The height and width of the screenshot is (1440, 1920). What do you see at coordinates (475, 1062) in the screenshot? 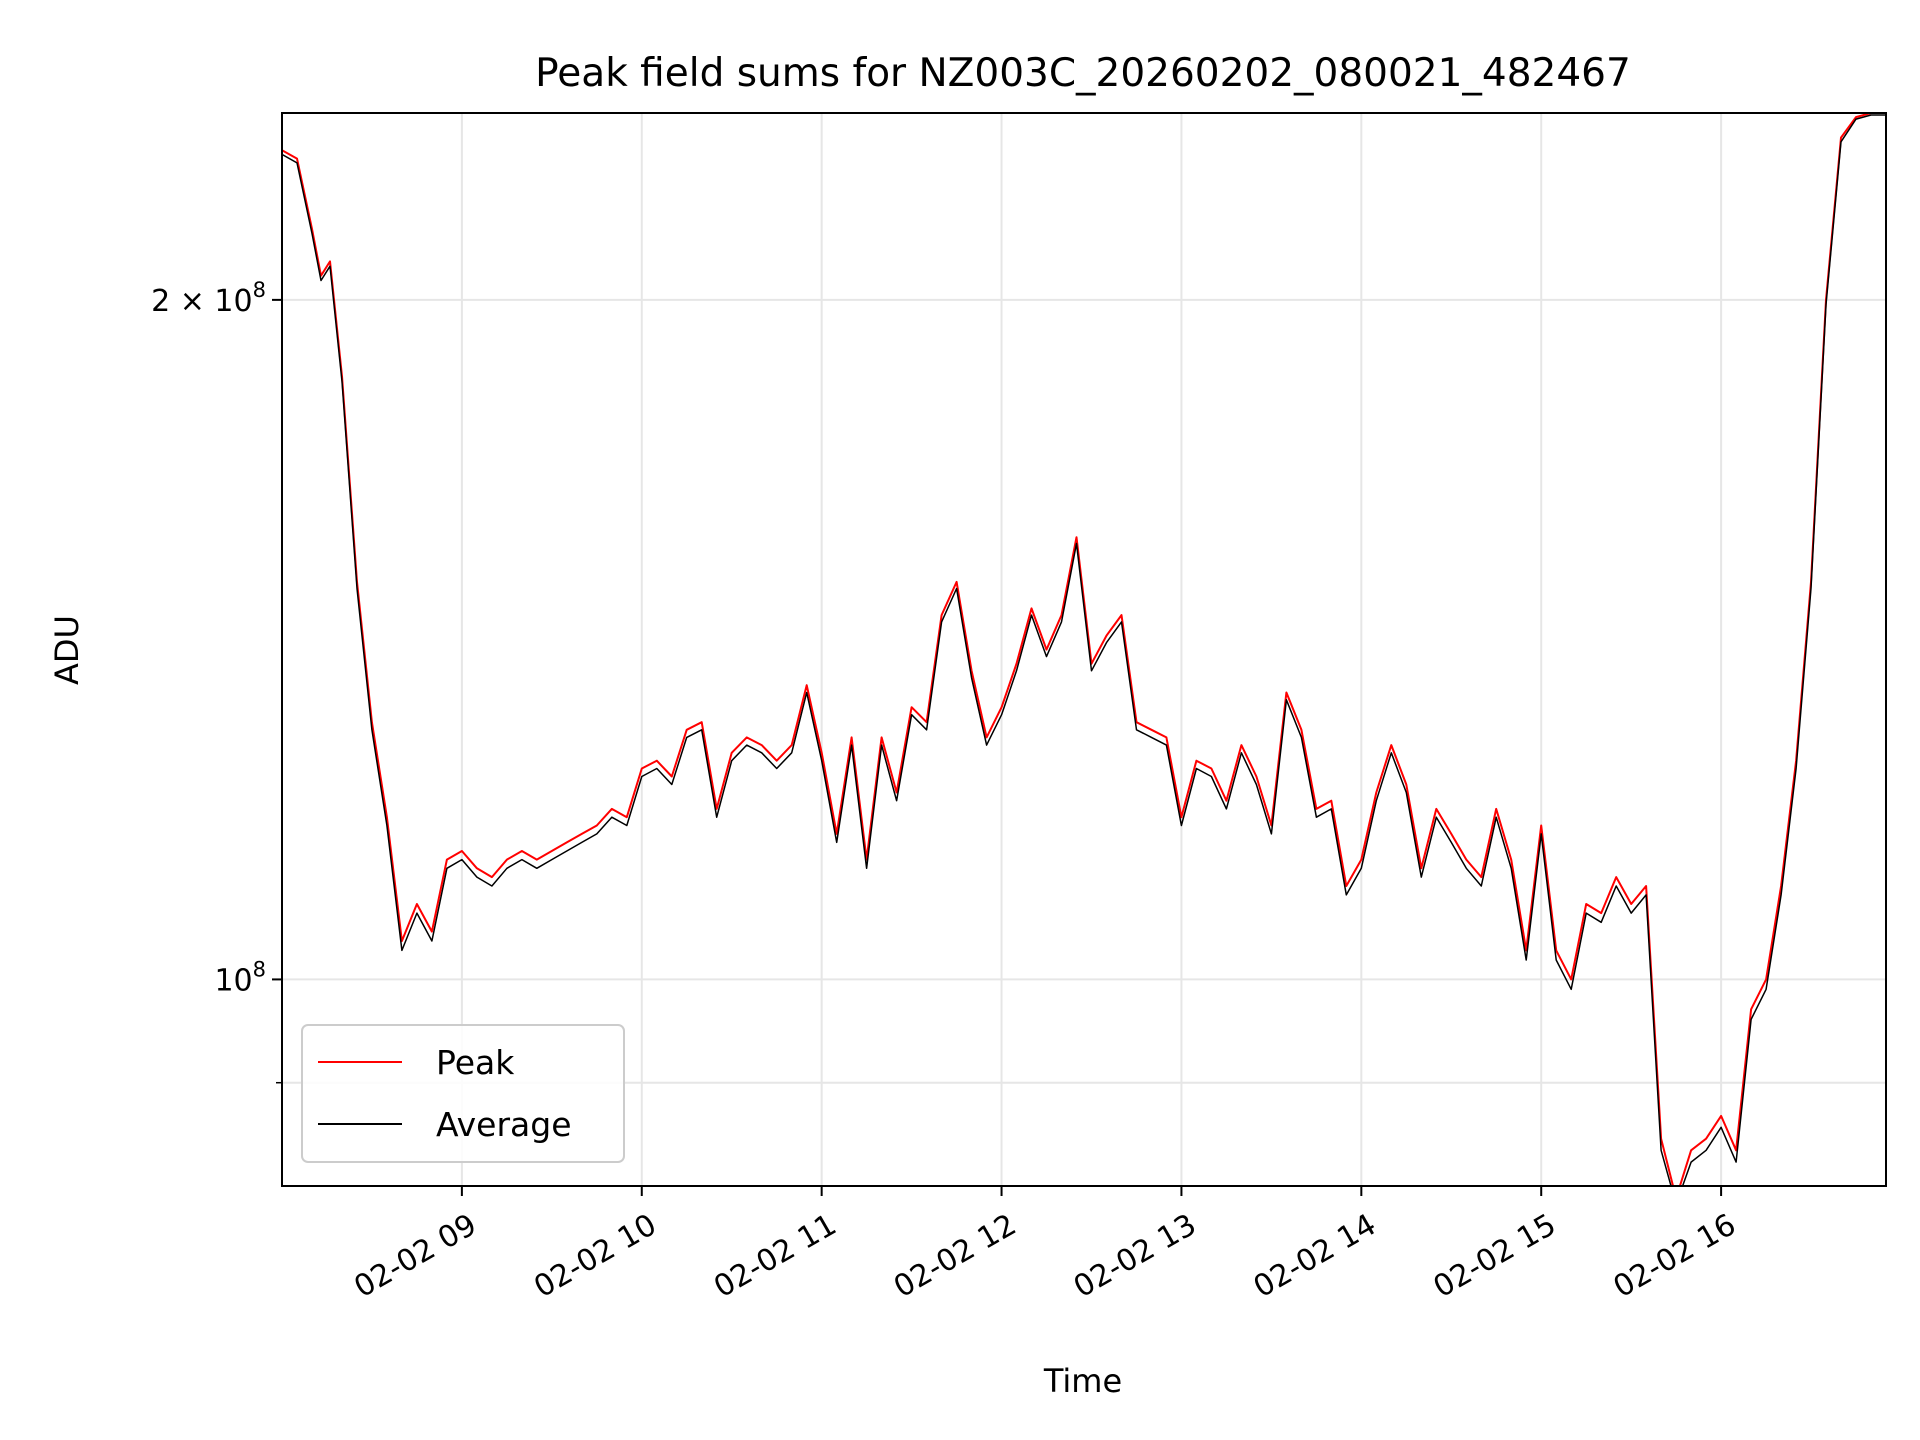
I see `legend-label-peak: Peak` at bounding box center [475, 1062].